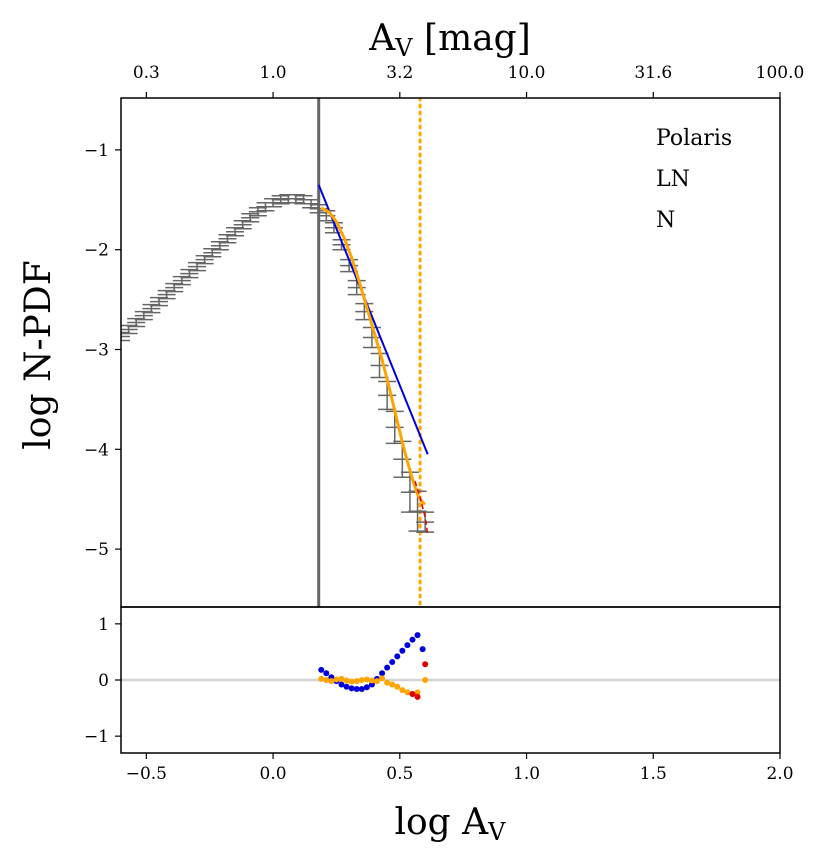  What do you see at coordinates (273, 774) in the screenshot?
I see `x-tick-label: 0.0` at bounding box center [273, 774].